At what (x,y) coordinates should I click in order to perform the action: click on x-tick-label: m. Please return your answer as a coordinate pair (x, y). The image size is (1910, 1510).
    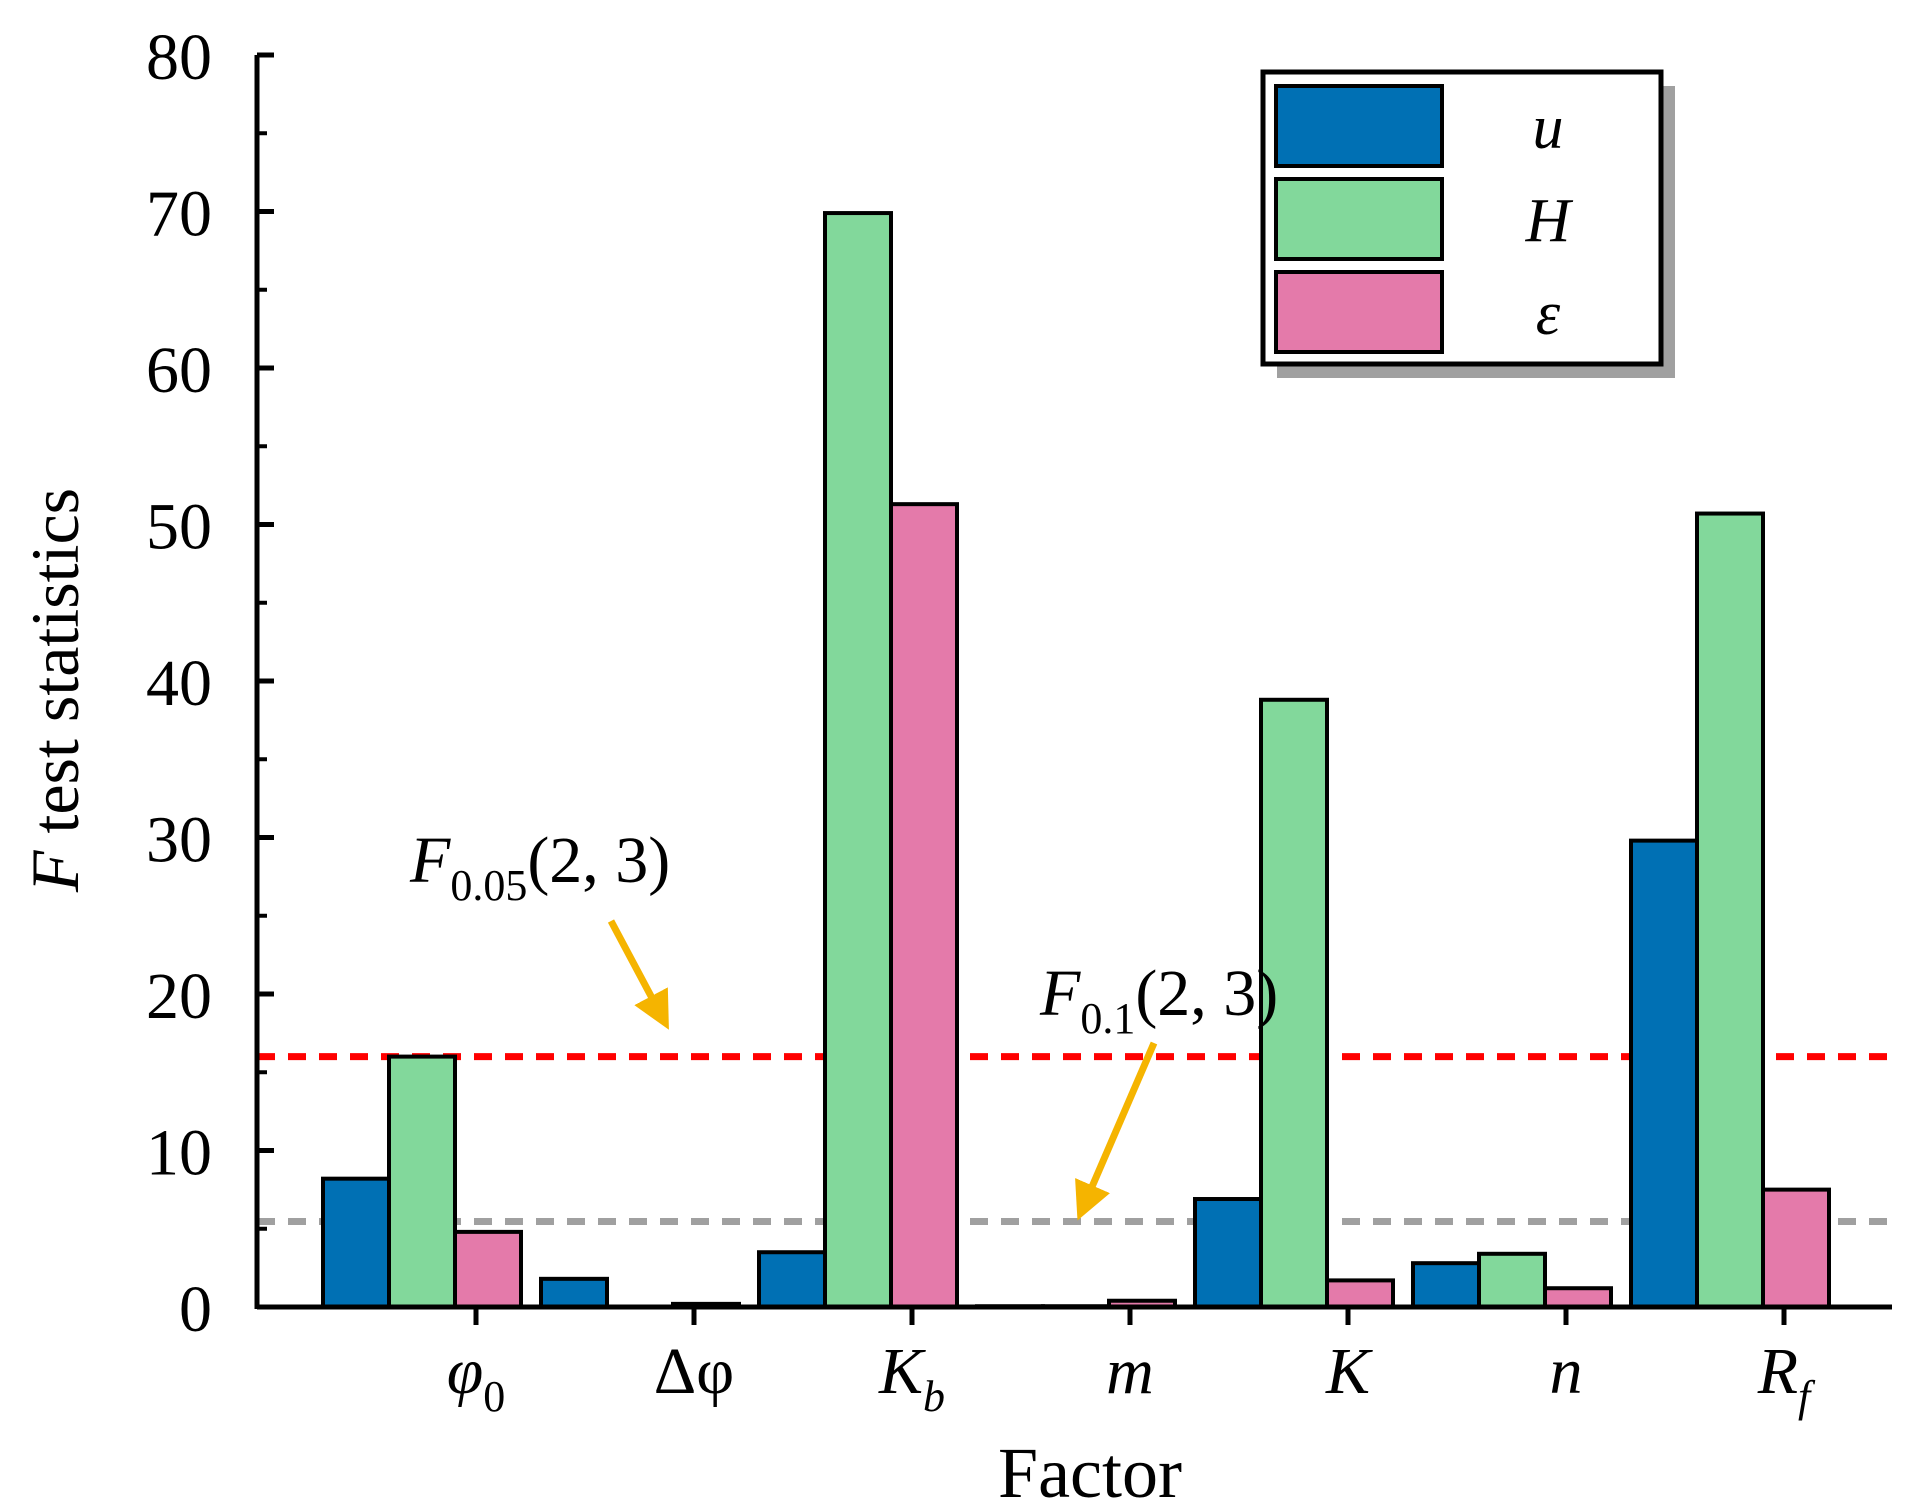
    Looking at the image, I should click on (1130, 1371).